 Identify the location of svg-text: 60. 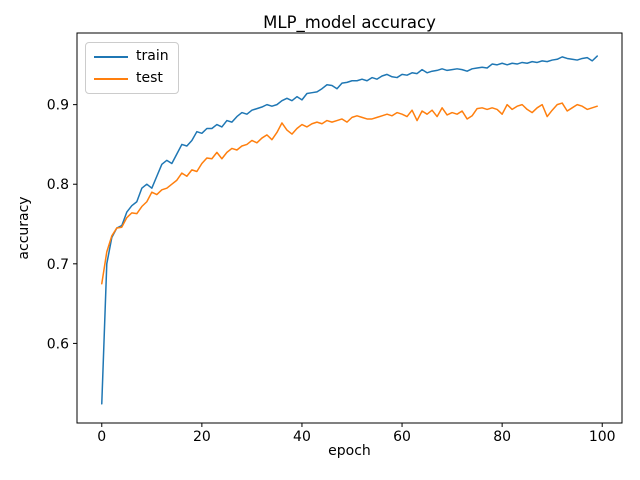
(402, 437).